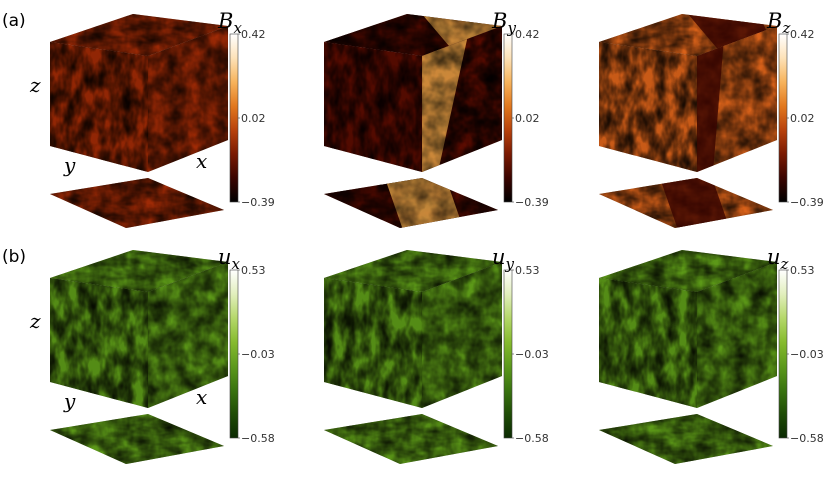 This screenshot has width=830, height=492. What do you see at coordinates (778, 259) in the screenshot?
I see `field-title: uz` at bounding box center [778, 259].